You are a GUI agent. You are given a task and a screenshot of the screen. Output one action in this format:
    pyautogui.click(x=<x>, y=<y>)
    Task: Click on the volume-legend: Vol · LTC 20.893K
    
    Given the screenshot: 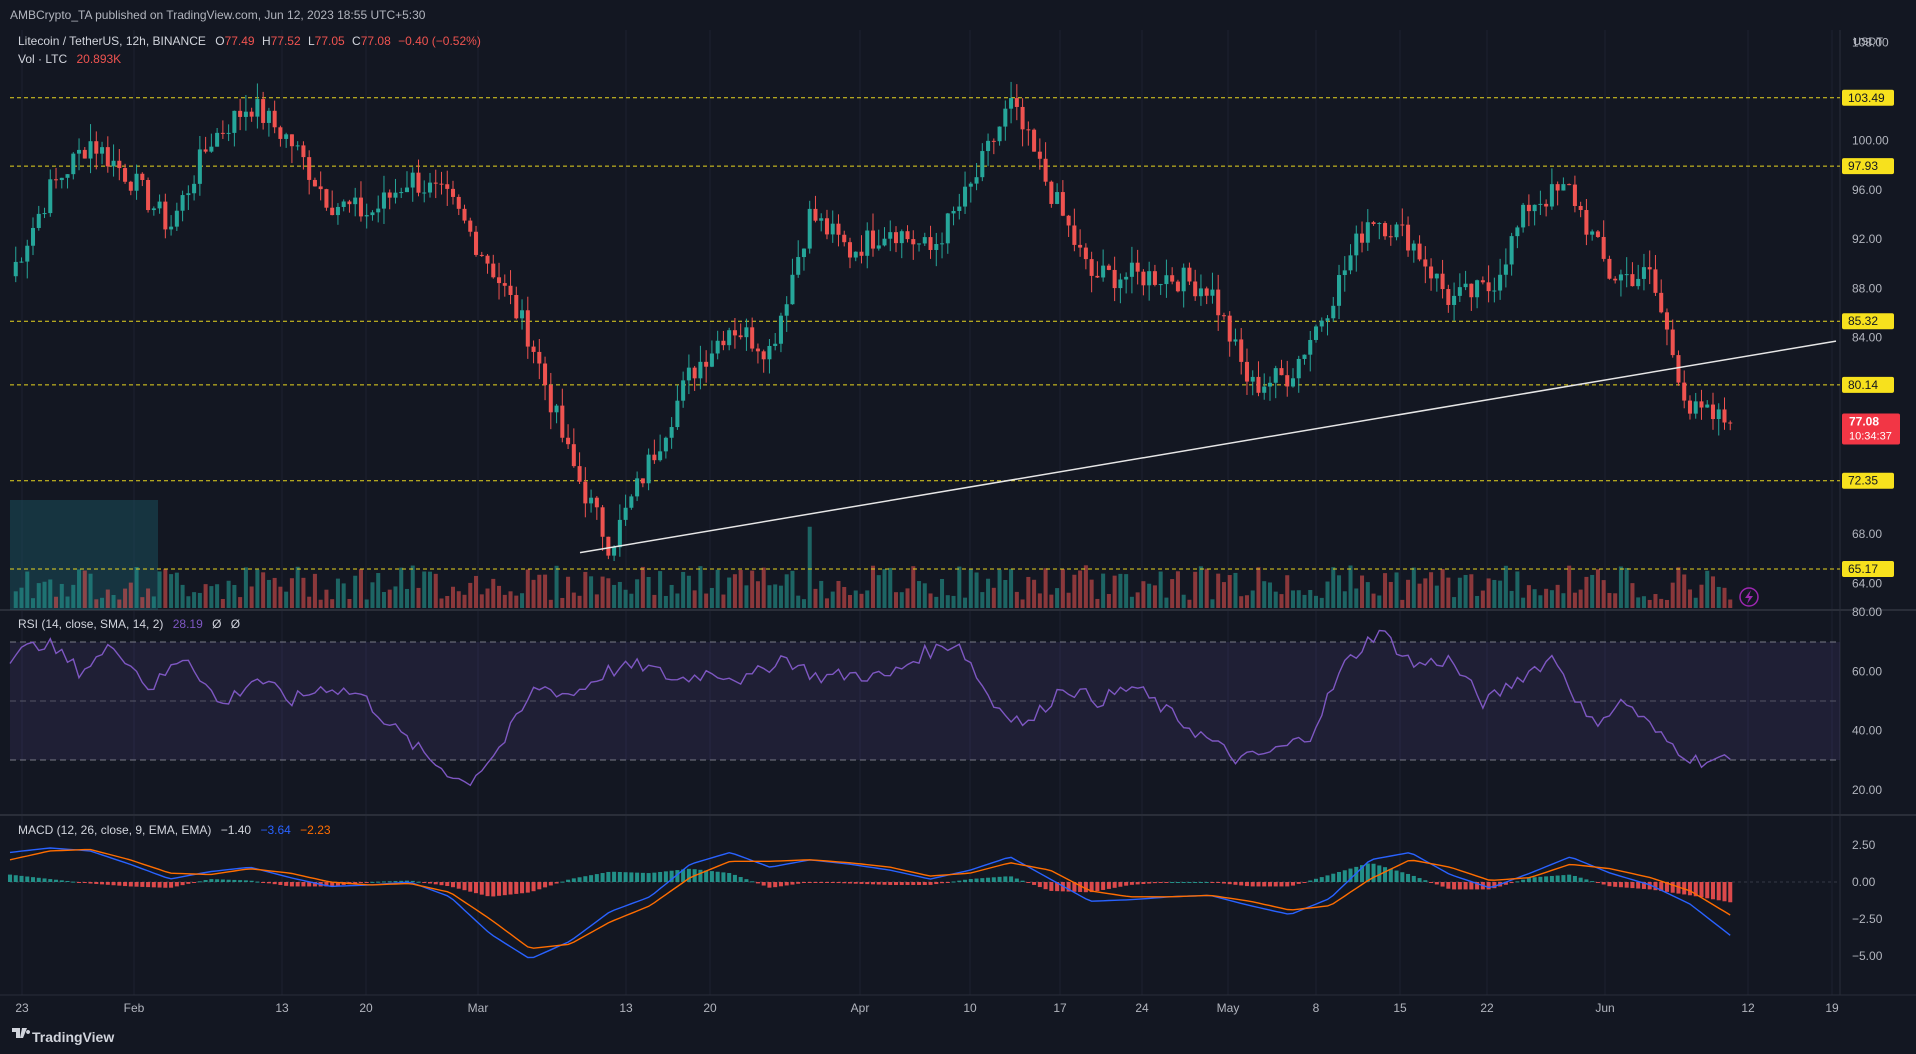 What is the action you would take?
    pyautogui.click(x=69, y=59)
    